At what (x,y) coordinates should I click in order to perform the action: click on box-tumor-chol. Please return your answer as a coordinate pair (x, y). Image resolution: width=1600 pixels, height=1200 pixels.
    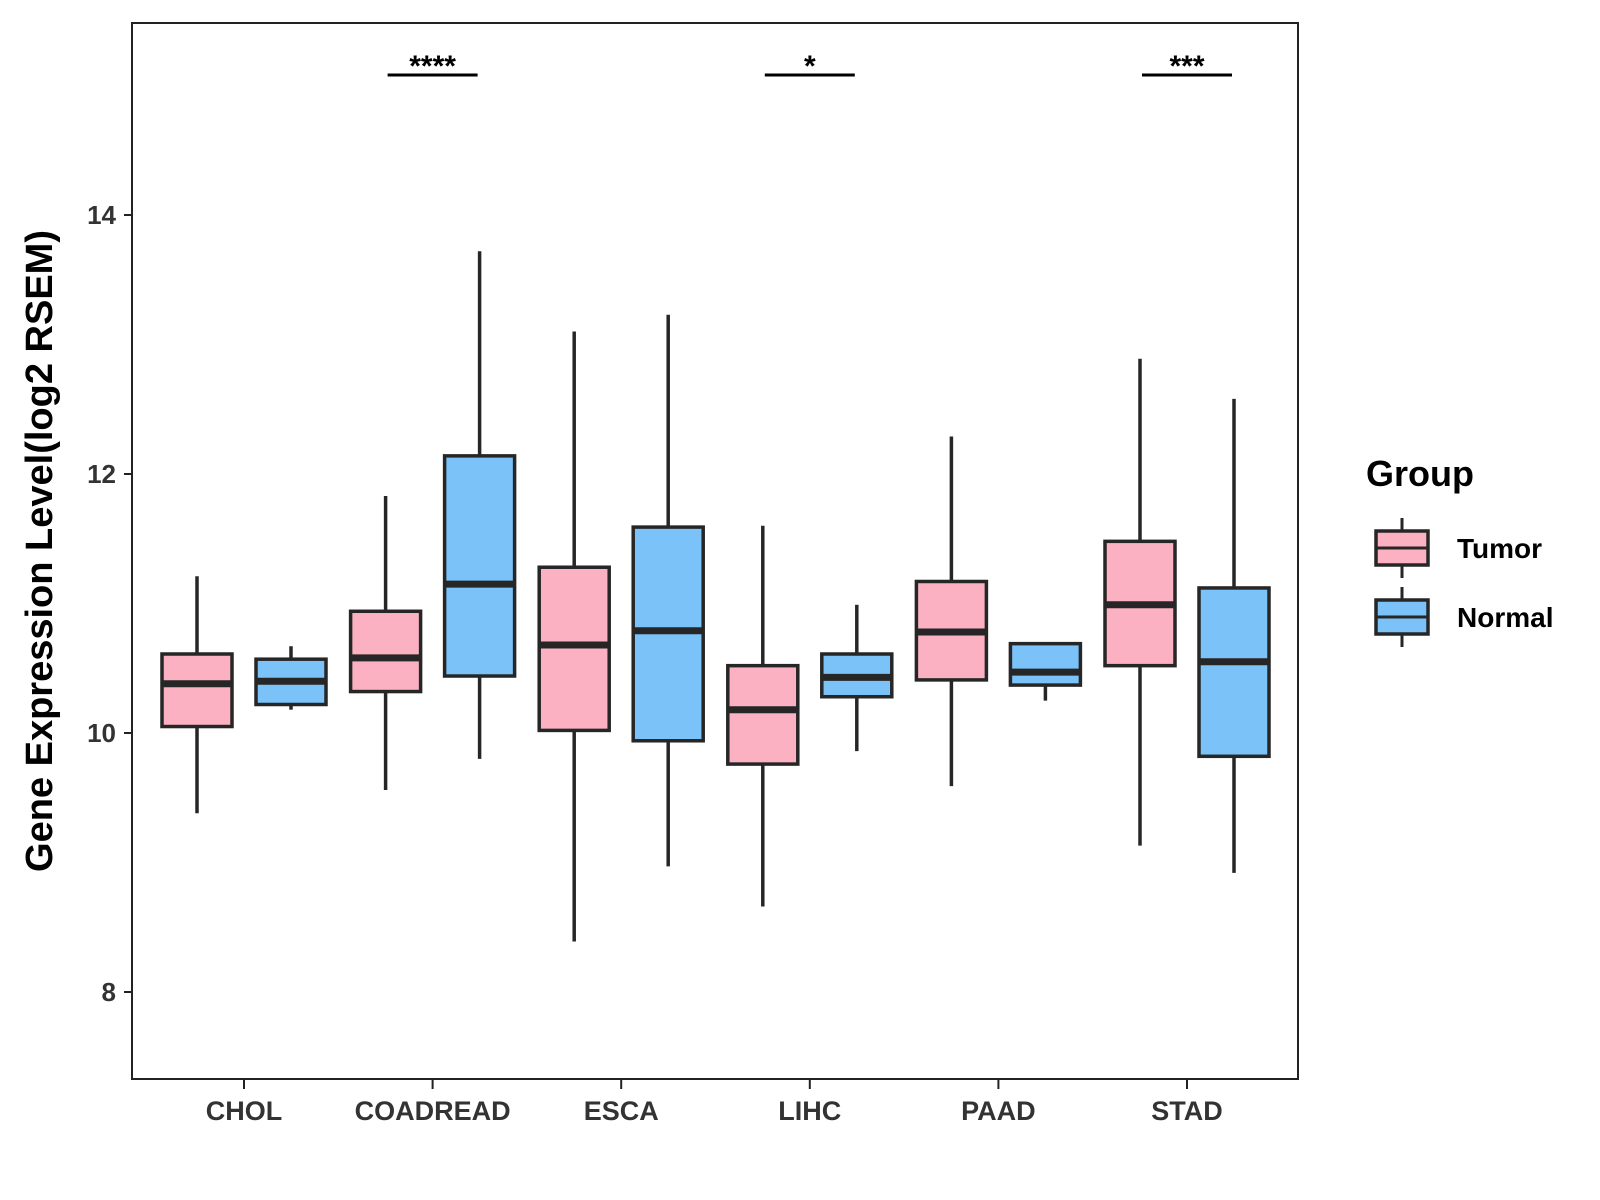
    Looking at the image, I should click on (197, 695).